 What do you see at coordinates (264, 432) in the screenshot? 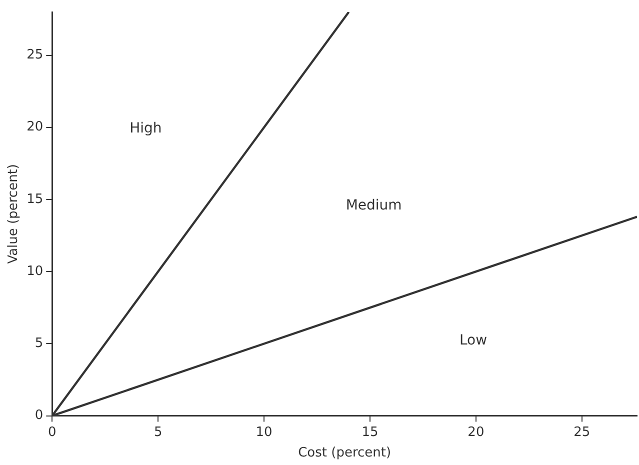
I see `x-tick-label: 10` at bounding box center [264, 432].